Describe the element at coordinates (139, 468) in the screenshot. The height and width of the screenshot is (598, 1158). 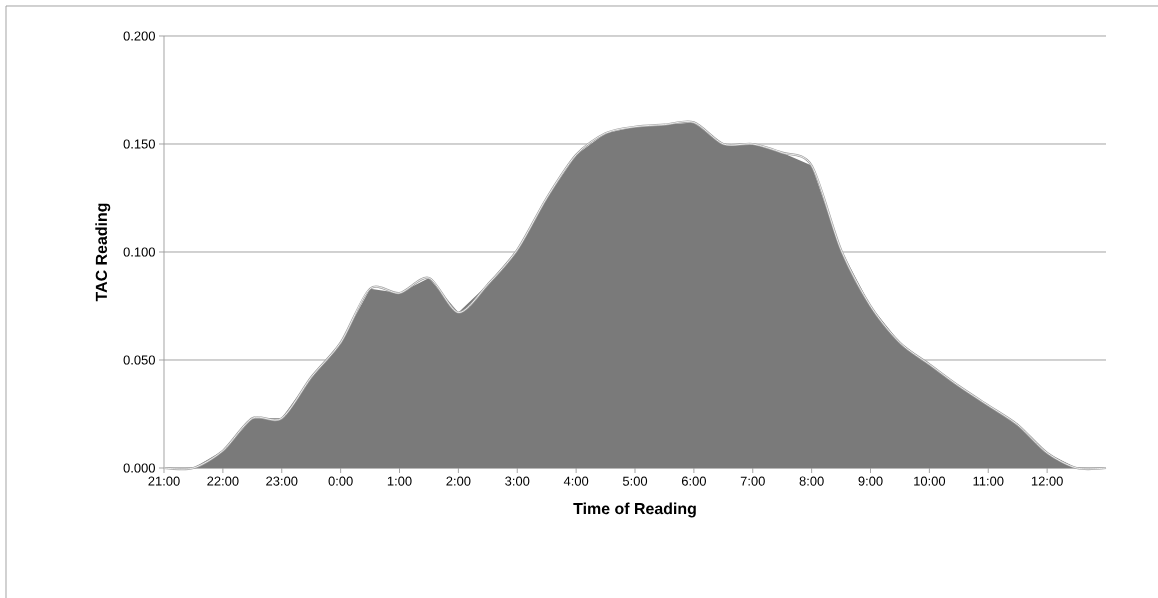
I see `y-tick-label: 0.000` at that location.